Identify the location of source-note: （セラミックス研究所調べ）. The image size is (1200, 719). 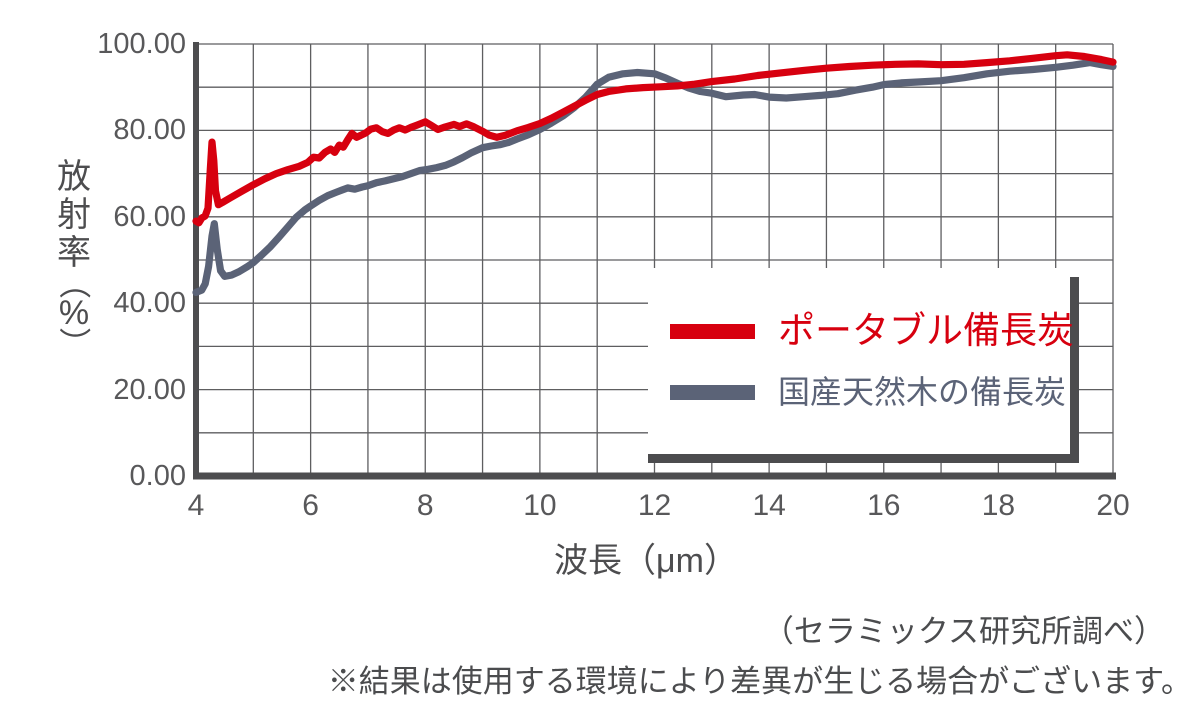
(963, 631).